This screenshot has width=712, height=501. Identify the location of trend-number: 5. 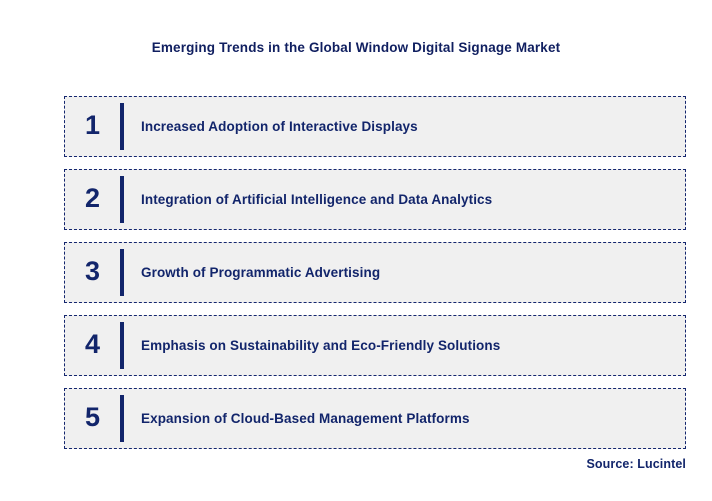
(92, 417).